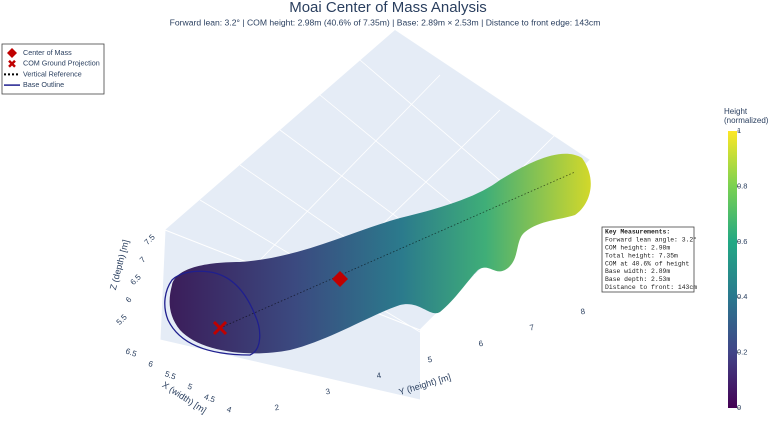 This screenshot has width=777, height=423. Describe the element at coordinates (583, 312) in the screenshot. I see `axis-tick-label: 8` at that location.